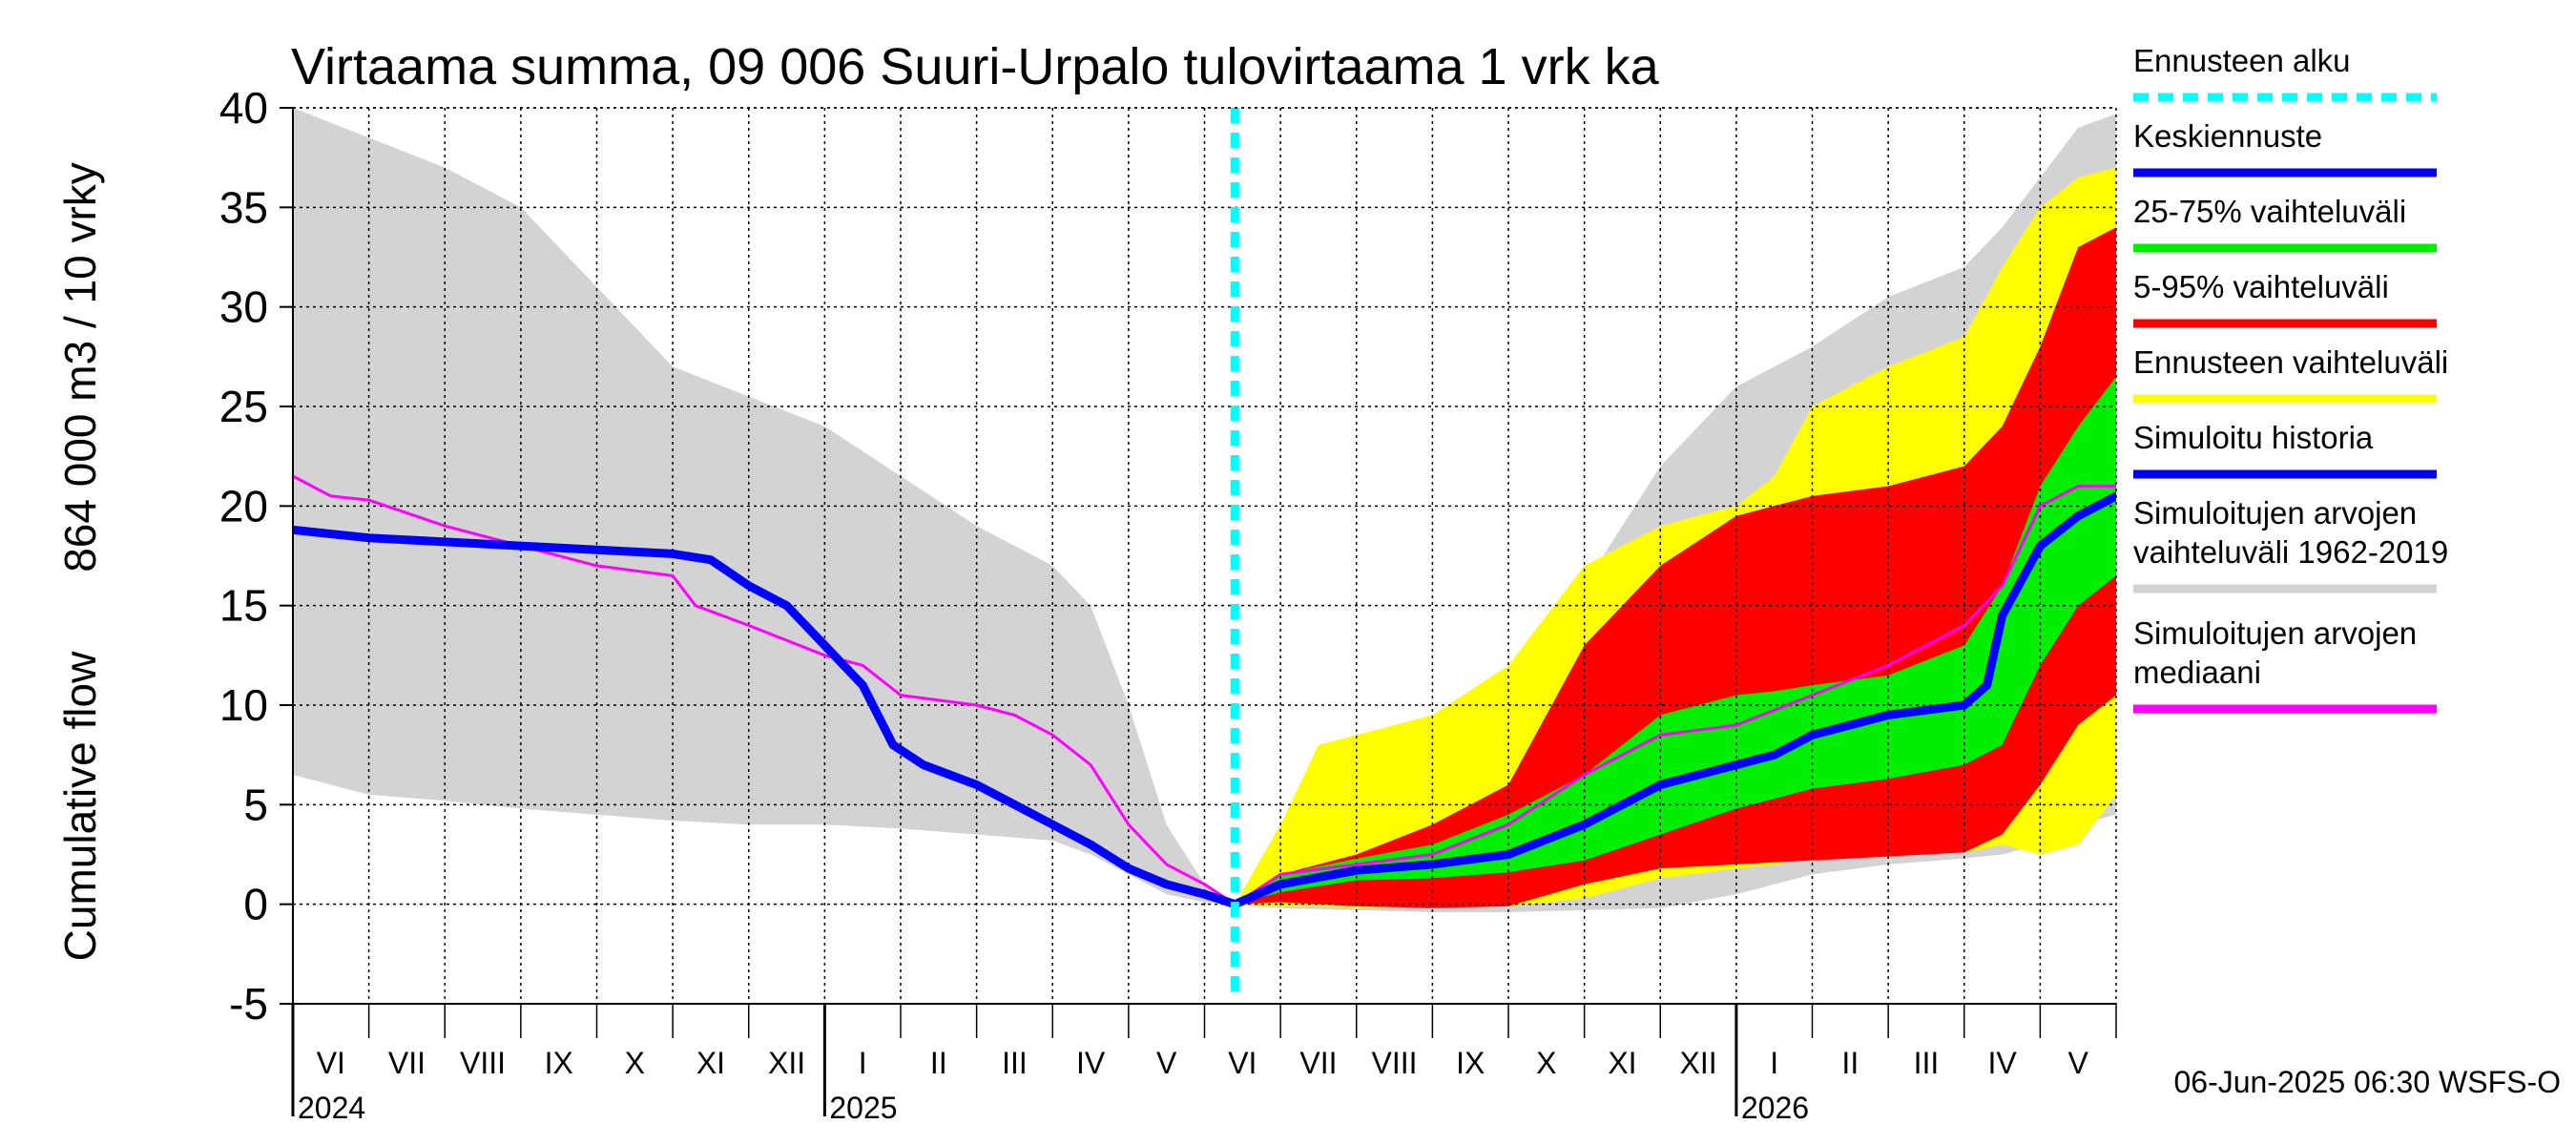 This screenshot has width=2576, height=1145. I want to click on y-tick-label: 0, so click(255, 905).